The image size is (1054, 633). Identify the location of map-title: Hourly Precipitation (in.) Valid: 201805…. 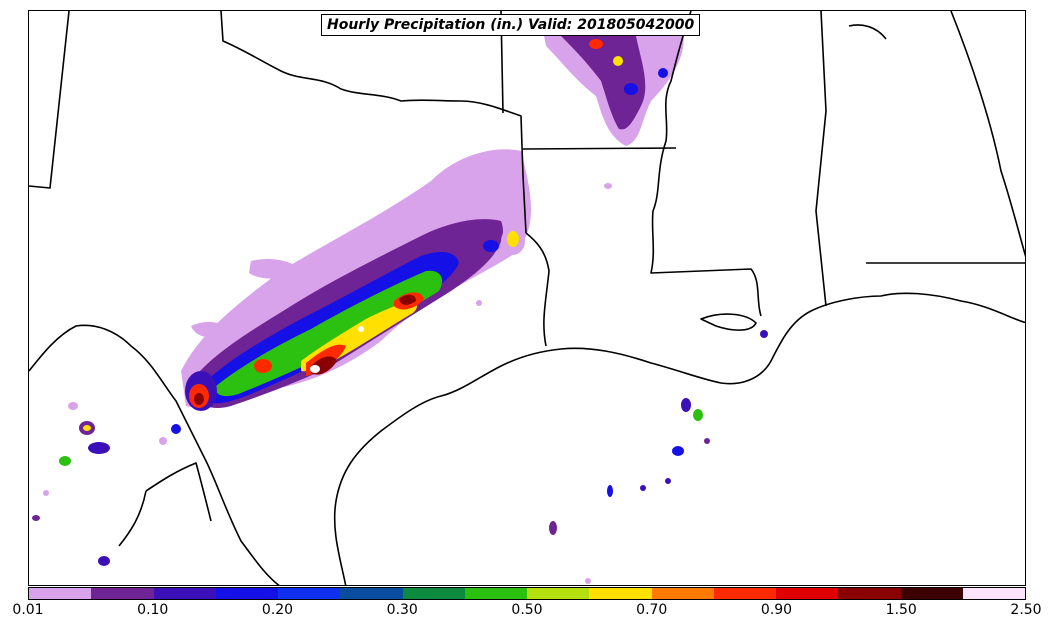
(511, 25).